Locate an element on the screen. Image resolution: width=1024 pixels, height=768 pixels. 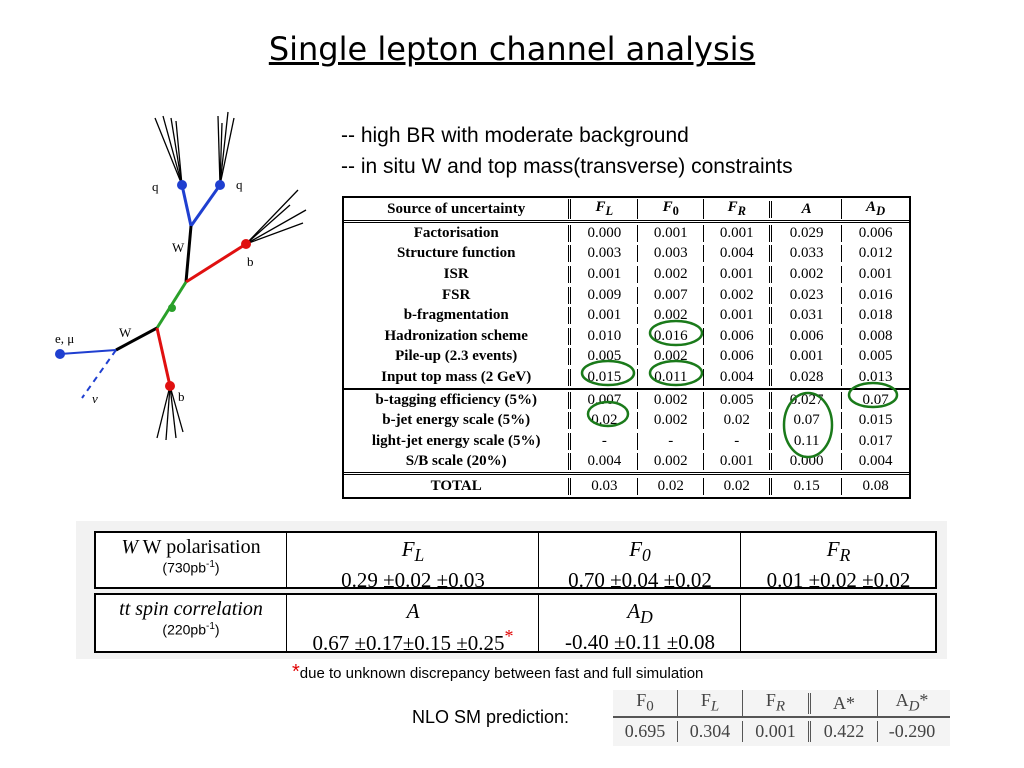
table-row: Factorisation 0.000 0.001 0.001 0.029 0.006 is located at coordinates (626, 233).